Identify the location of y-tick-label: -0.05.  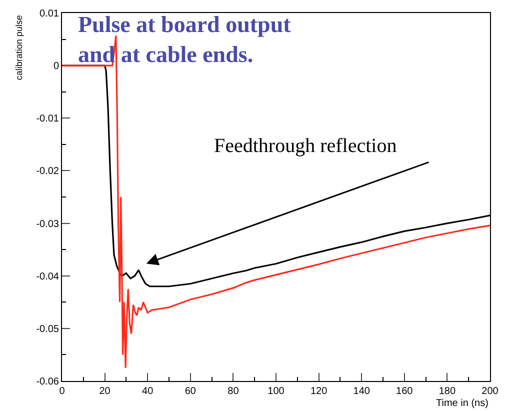
(48, 329).